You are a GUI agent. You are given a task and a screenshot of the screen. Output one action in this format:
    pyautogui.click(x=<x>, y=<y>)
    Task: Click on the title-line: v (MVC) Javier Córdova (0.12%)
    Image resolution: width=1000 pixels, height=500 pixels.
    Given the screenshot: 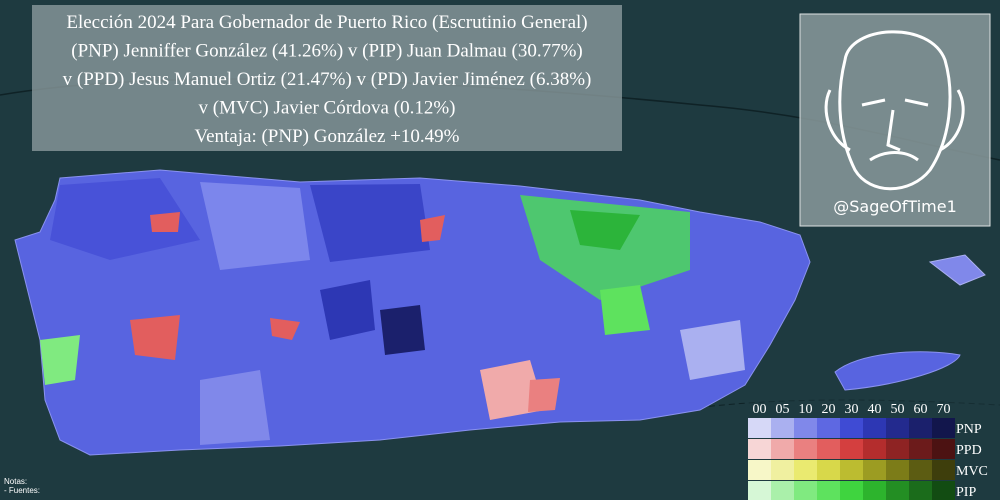 What is the action you would take?
    pyautogui.click(x=327, y=108)
    